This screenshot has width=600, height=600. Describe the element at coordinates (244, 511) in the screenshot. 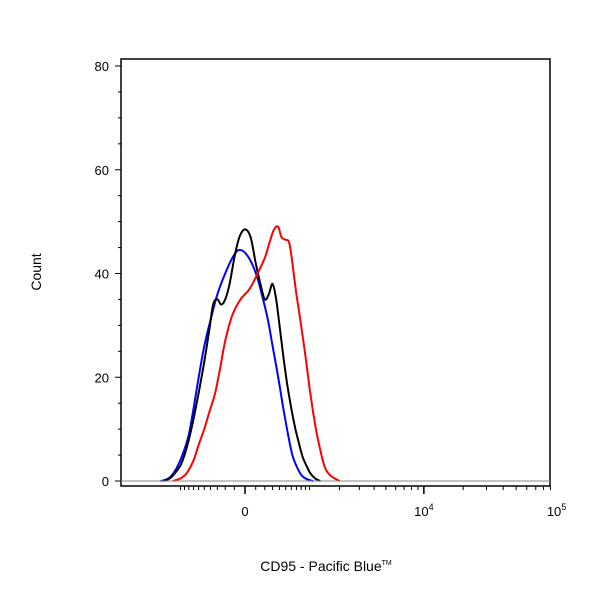

I see `x-tick-label: 0` at that location.